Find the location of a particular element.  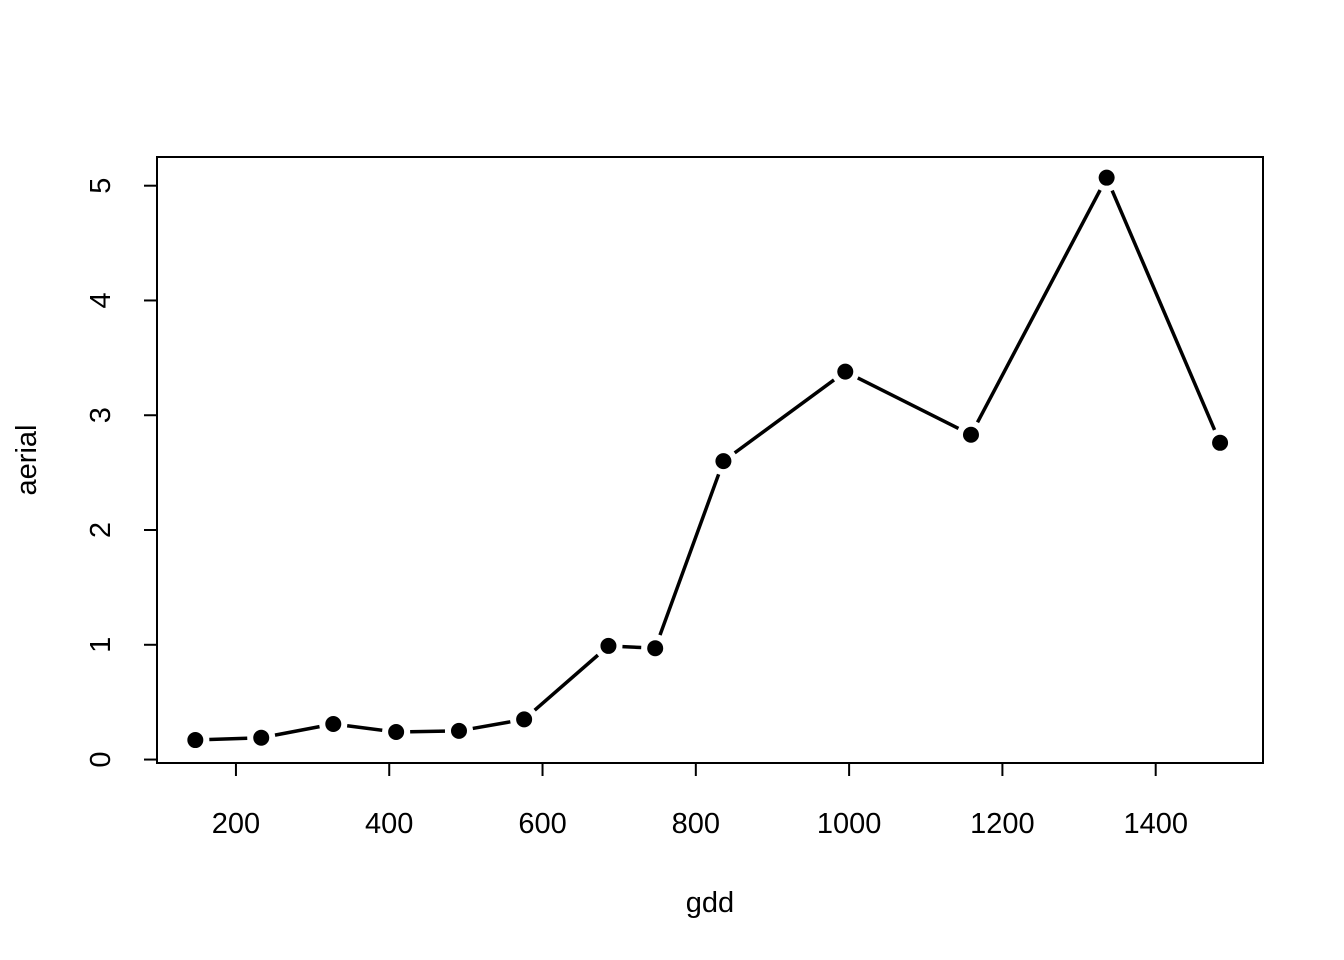

y-tick-label: 4 is located at coordinates (101, 300).